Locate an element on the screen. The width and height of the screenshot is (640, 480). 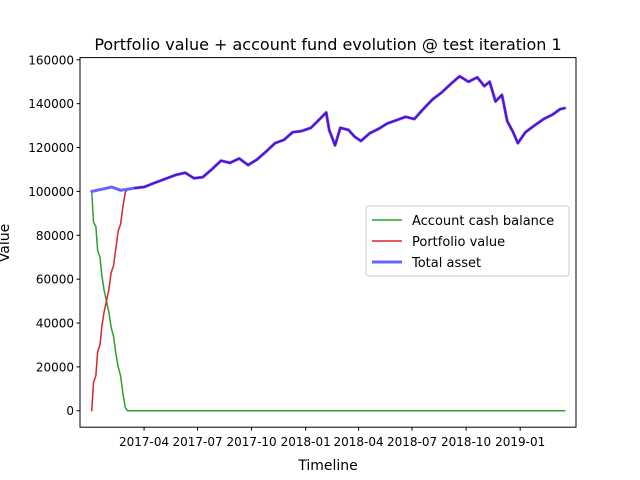
x-tick-label: 2017-10 is located at coordinates (252, 442).